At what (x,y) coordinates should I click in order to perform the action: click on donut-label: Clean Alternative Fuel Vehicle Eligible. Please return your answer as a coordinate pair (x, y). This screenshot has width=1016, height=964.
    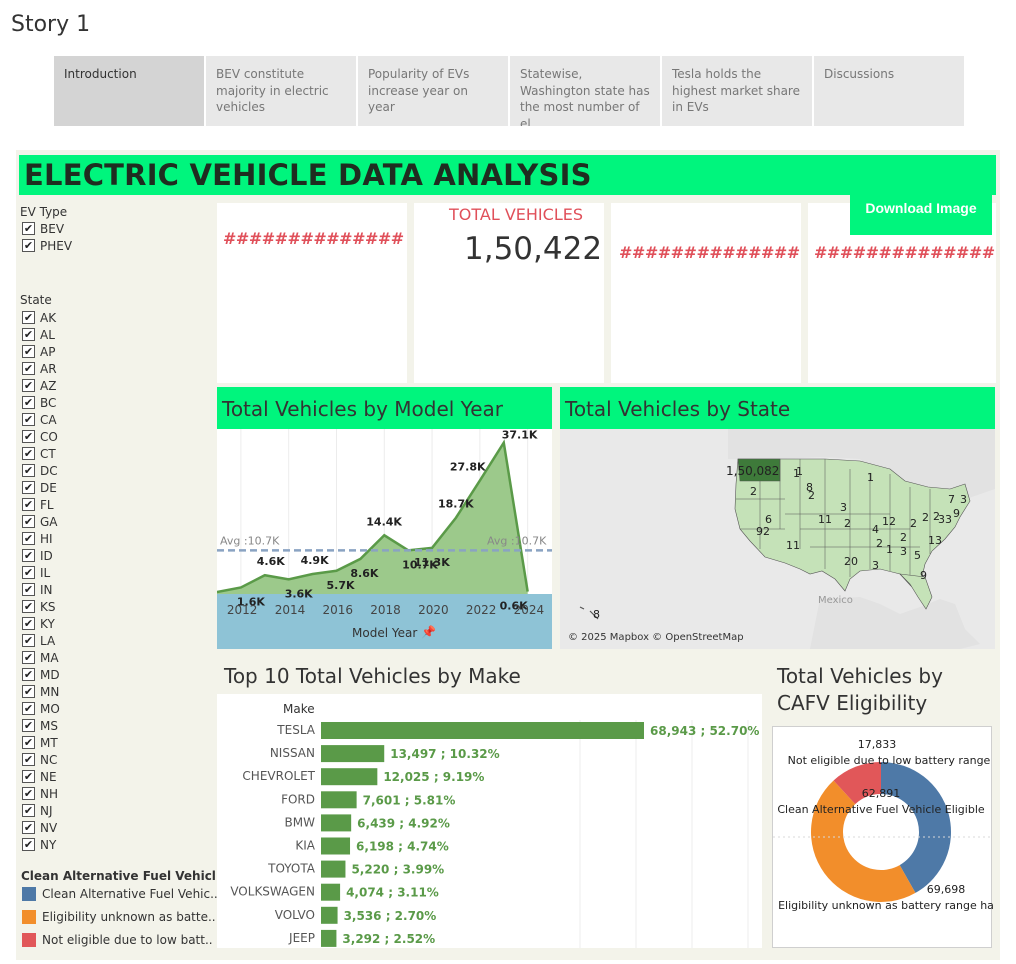
    Looking at the image, I should click on (881, 809).